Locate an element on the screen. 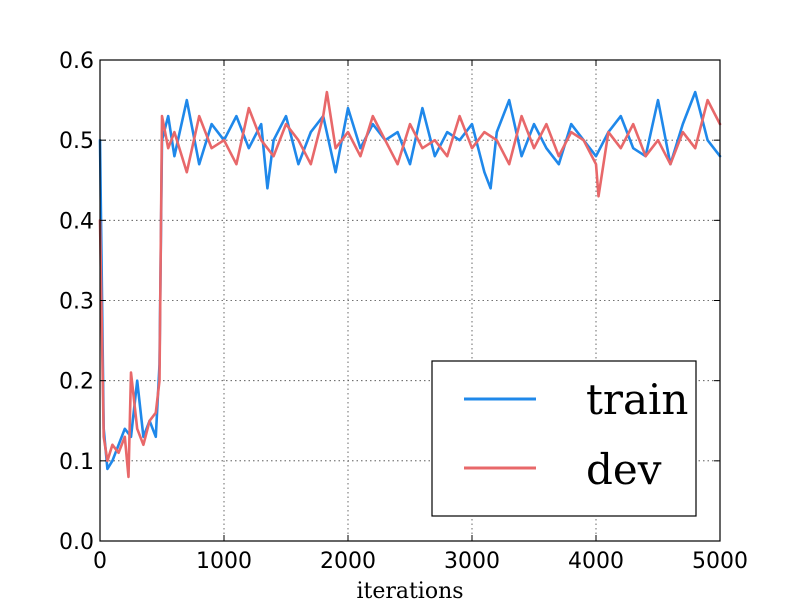  x-tick-label: 4000 is located at coordinates (596, 561).